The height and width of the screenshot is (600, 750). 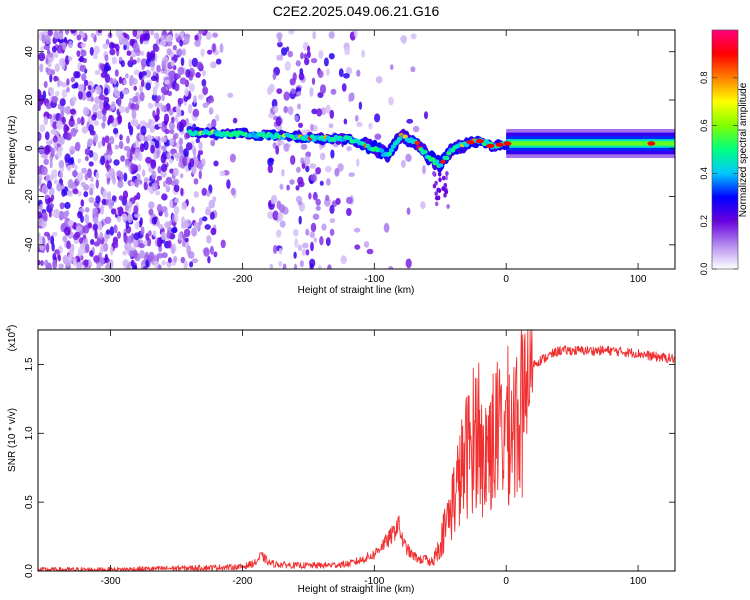 I want to click on snr-y-tick-label: 1.5, so click(x=29, y=364).